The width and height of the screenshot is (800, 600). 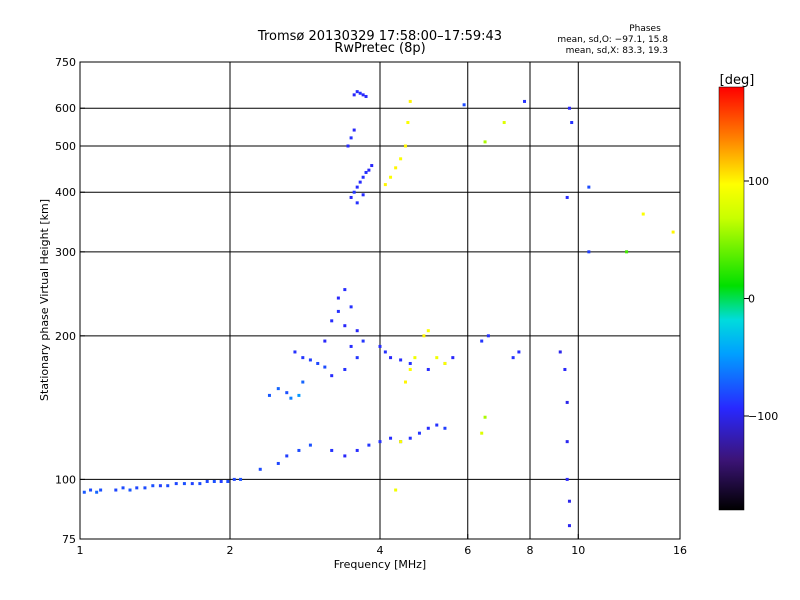 What do you see at coordinates (751, 299) in the screenshot?
I see `colorbar-tick-label-1: 0` at bounding box center [751, 299].